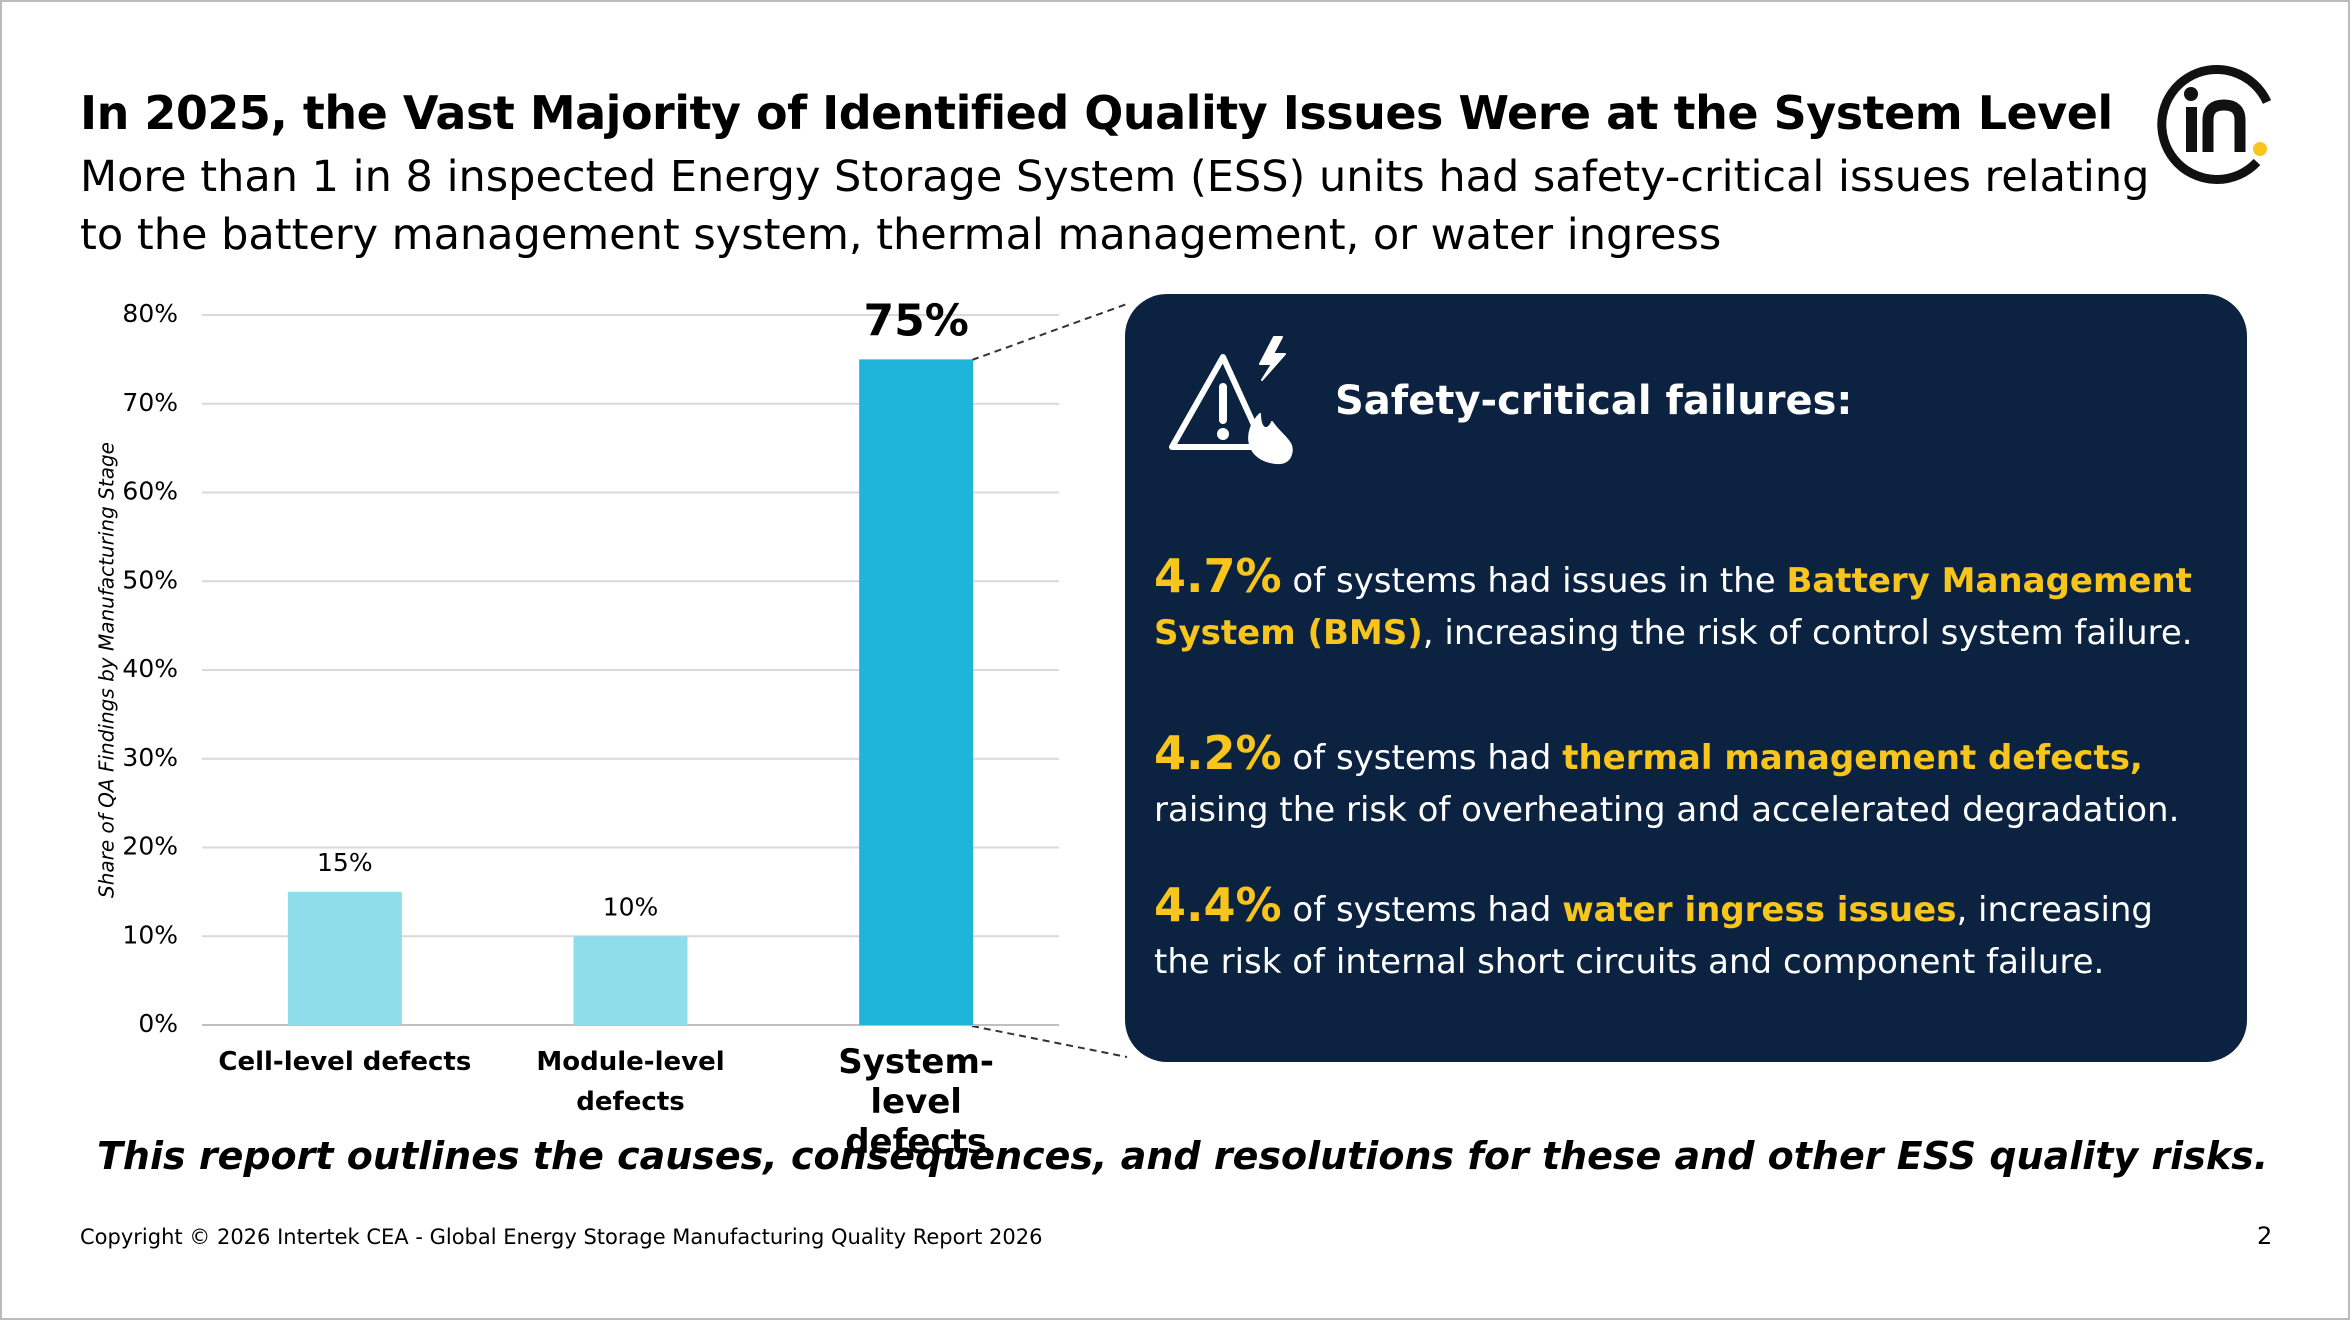  Describe the element at coordinates (916, 320) in the screenshot. I see `value-label: 75%` at that location.